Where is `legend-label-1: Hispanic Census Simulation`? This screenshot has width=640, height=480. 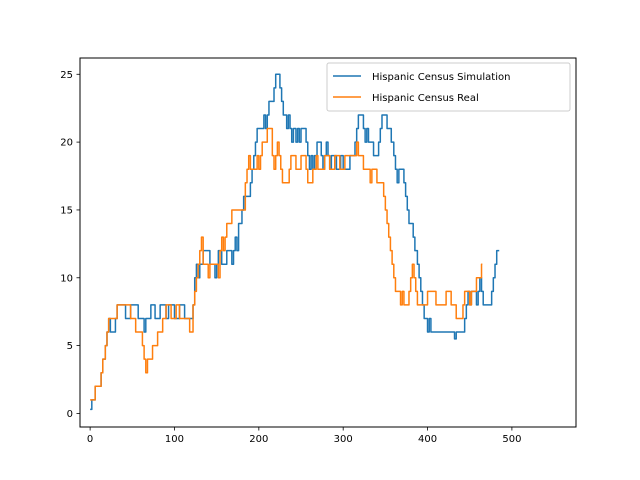
legend-label-1: Hispanic Census Simulation is located at coordinates (441, 77).